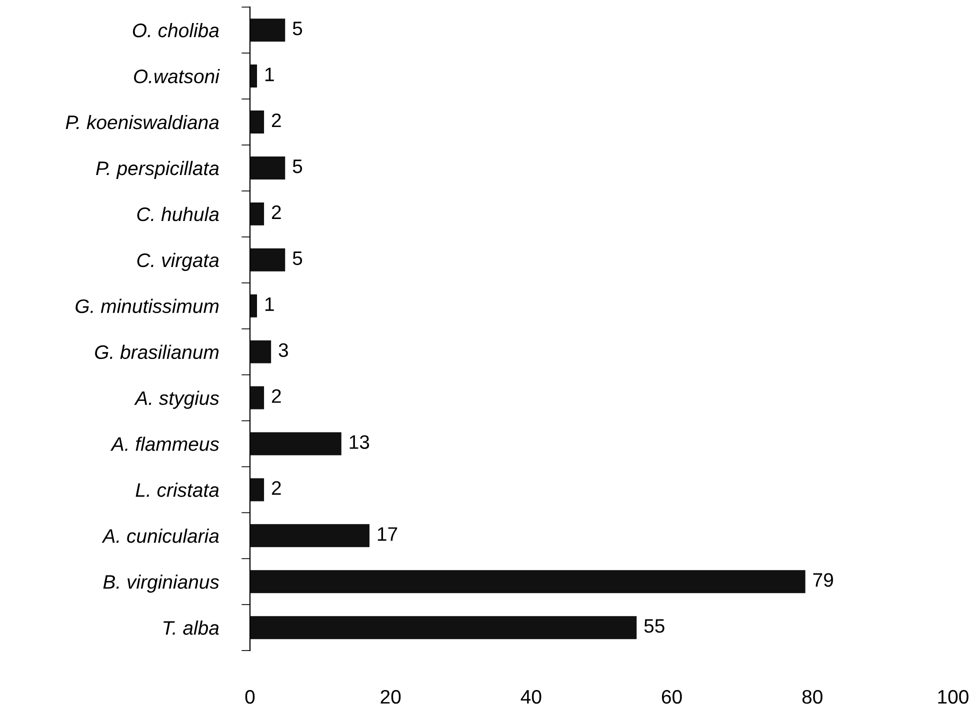 This screenshot has height=711, width=978. Describe the element at coordinates (360, 442) in the screenshot. I see `data-label: 13` at that location.